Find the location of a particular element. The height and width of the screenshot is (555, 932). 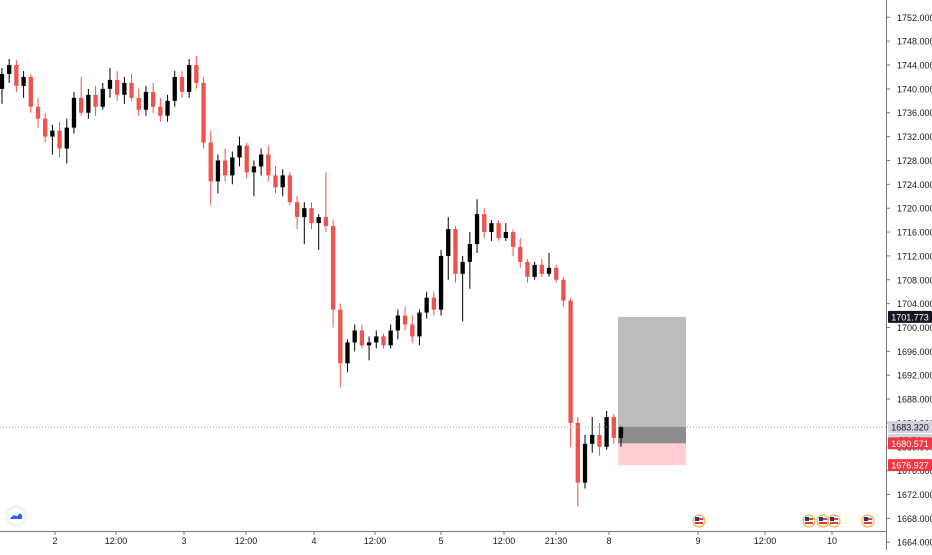

target-zone is located at coordinates (652, 371).